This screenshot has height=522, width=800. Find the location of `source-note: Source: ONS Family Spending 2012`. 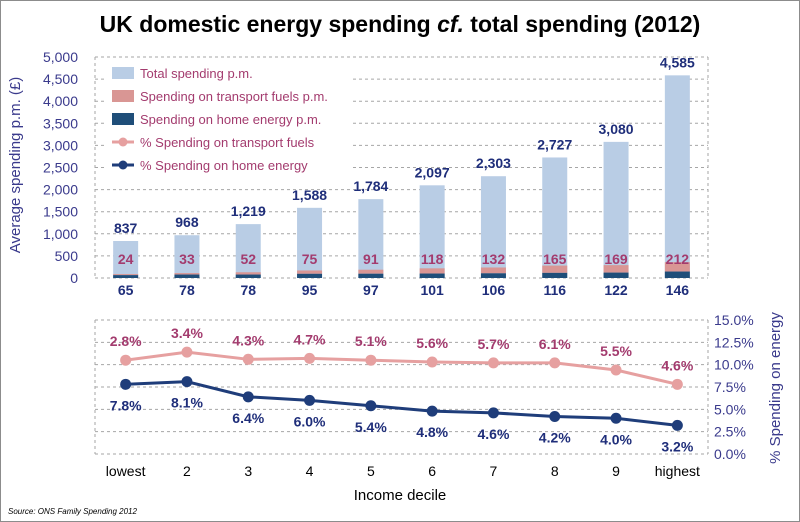

source-note: Source: ONS Family Spending 2012 is located at coordinates (73, 511).